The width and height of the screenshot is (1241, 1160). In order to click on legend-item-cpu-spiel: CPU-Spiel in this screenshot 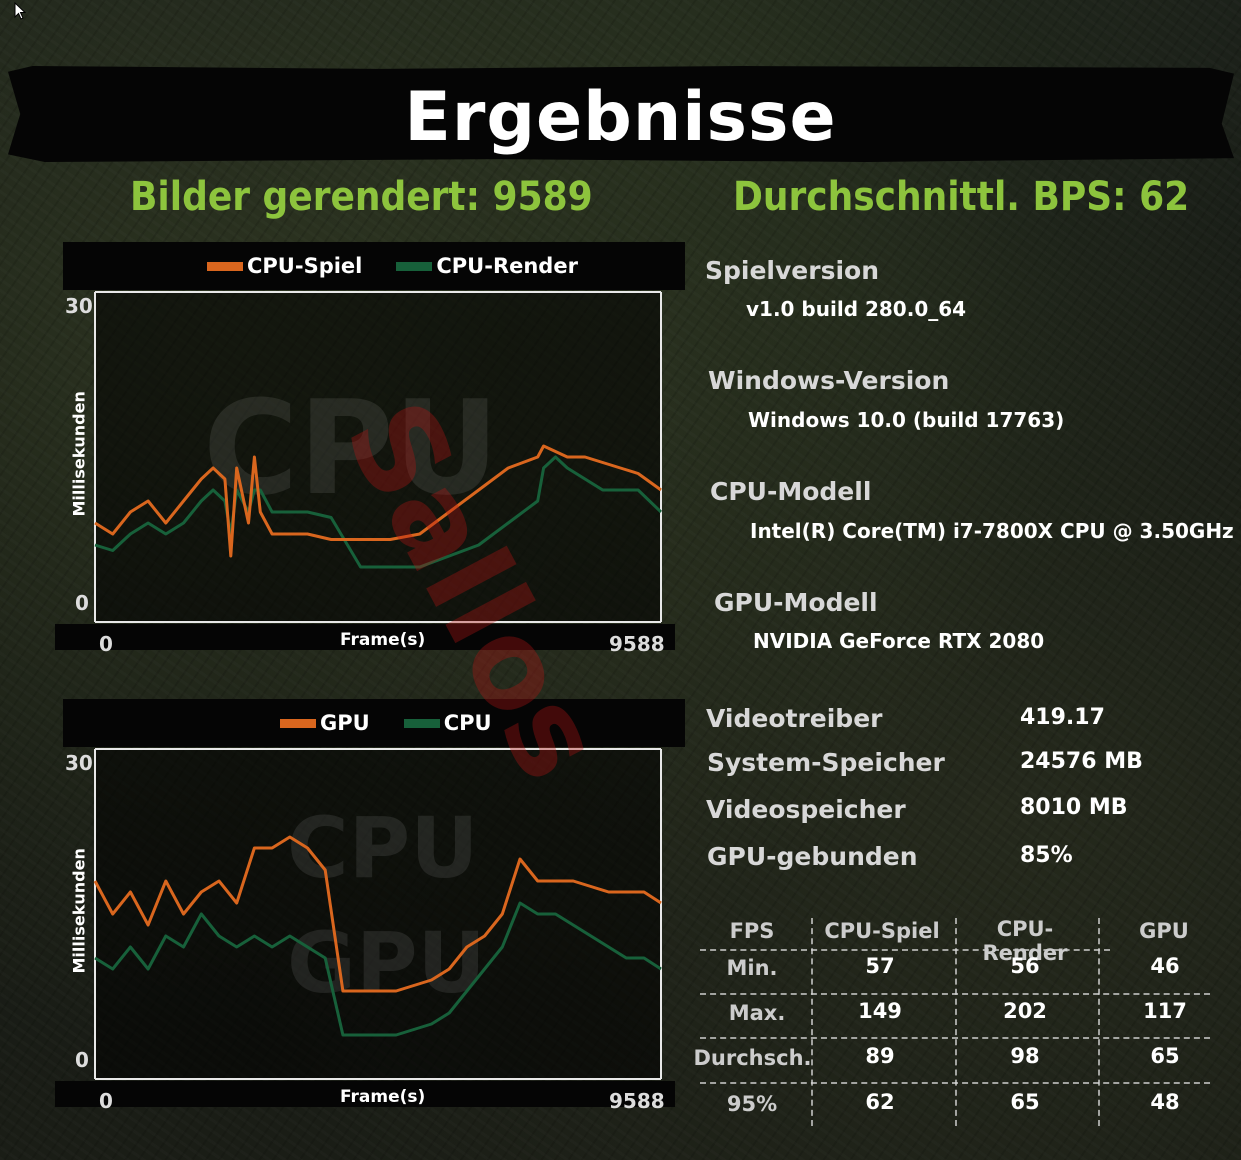, I will do `click(284, 266)`.